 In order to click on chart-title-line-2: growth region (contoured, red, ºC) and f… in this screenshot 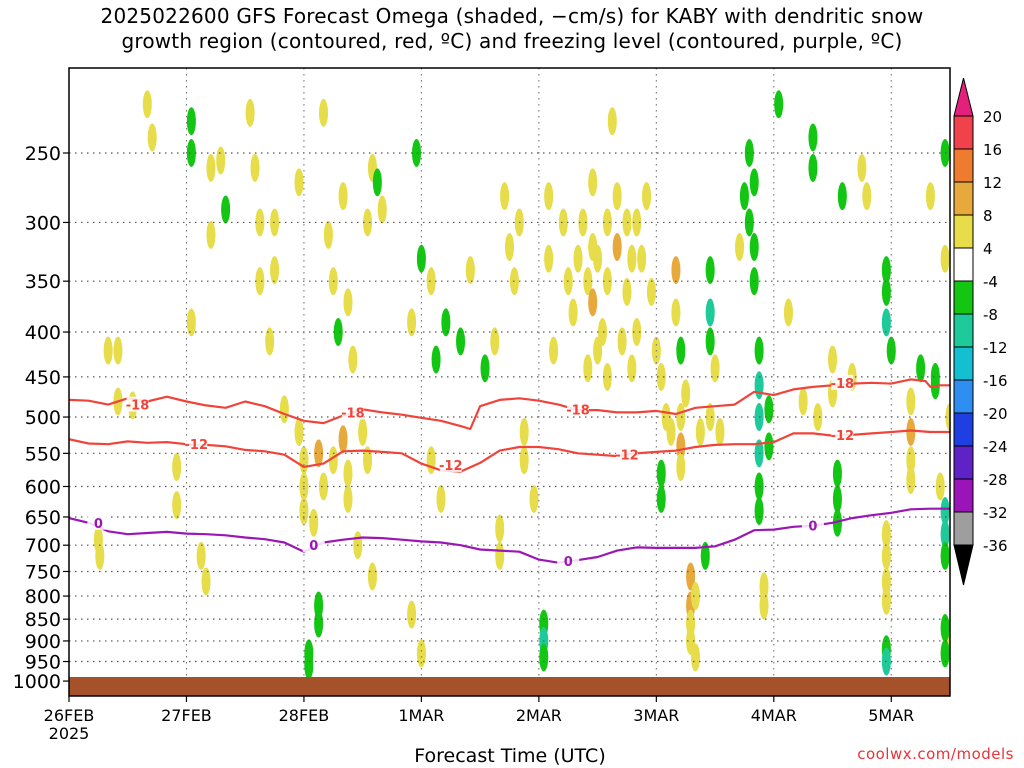, I will do `click(512, 41)`.